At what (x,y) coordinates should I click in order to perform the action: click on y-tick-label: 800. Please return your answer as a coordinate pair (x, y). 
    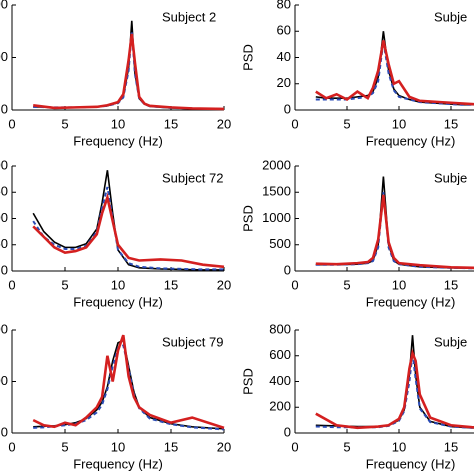
    Looking at the image, I should click on (280, 328).